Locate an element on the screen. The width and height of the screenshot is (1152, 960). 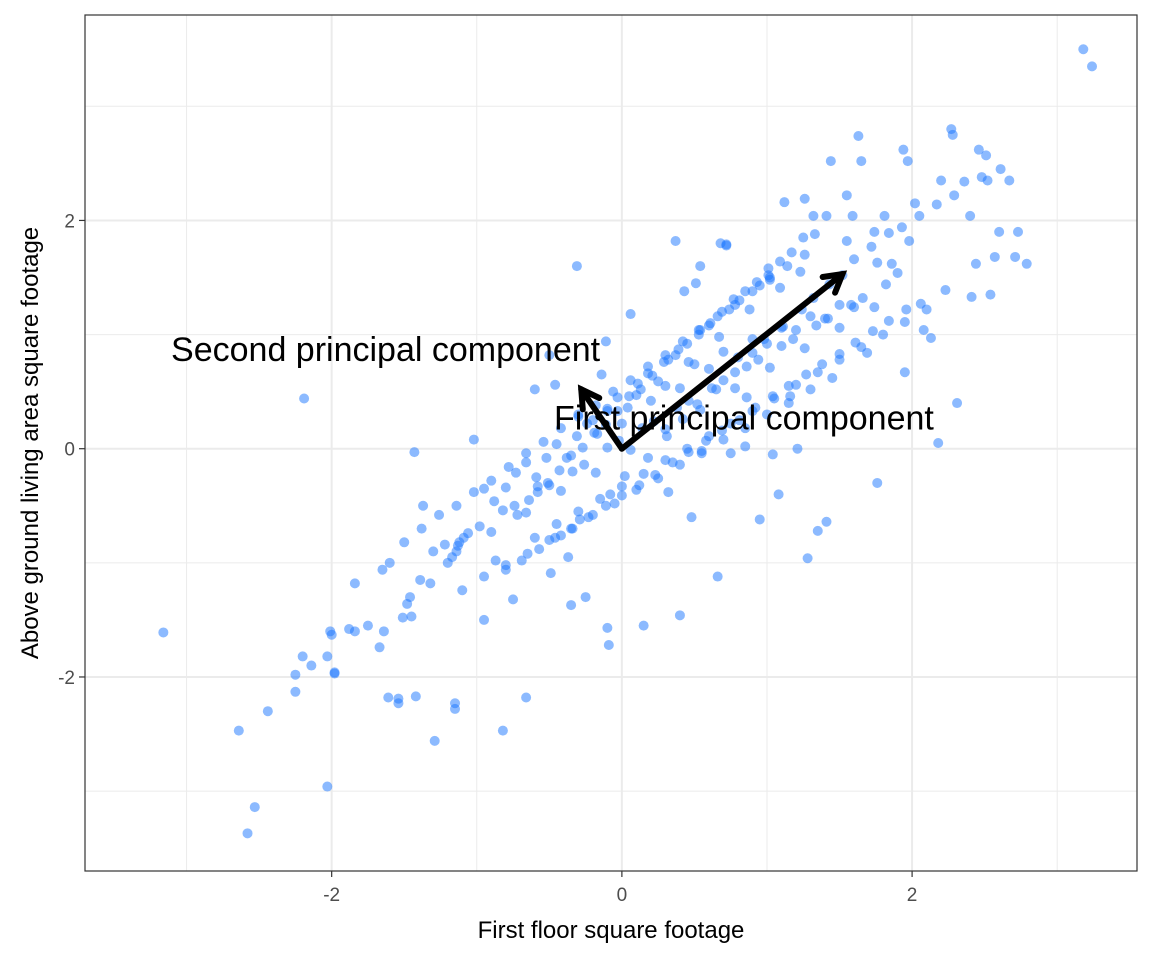
pc-arrow-head is located at coordinates (833, 283).